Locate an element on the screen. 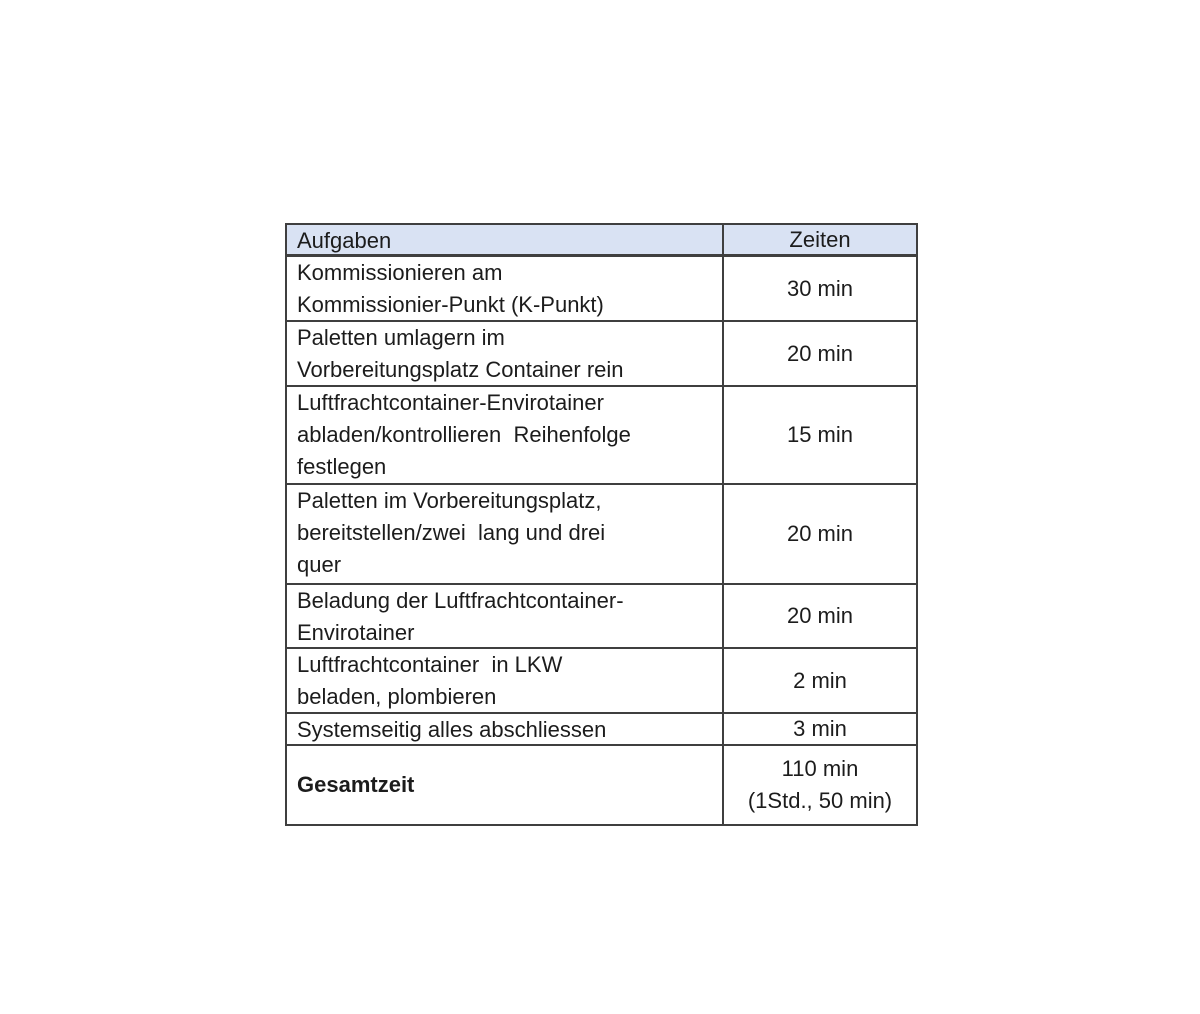 This screenshot has height=1014, width=1200. time-cell: 2 min is located at coordinates (820, 680).